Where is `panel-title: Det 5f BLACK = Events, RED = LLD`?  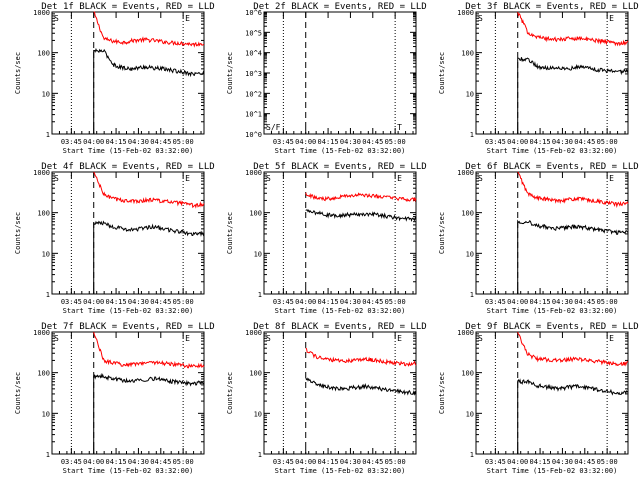
panel-title: Det 5f BLACK = Events, RED = LLD is located at coordinates (339, 167).